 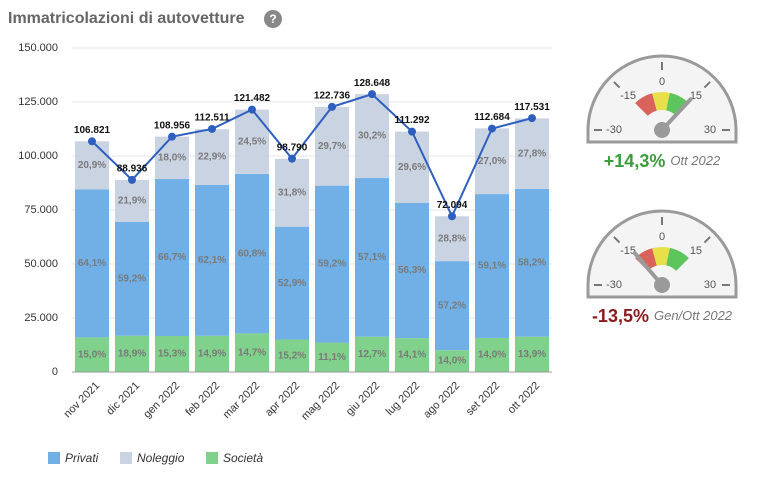 I want to click on segment-label: 18,0%, so click(x=172, y=157).